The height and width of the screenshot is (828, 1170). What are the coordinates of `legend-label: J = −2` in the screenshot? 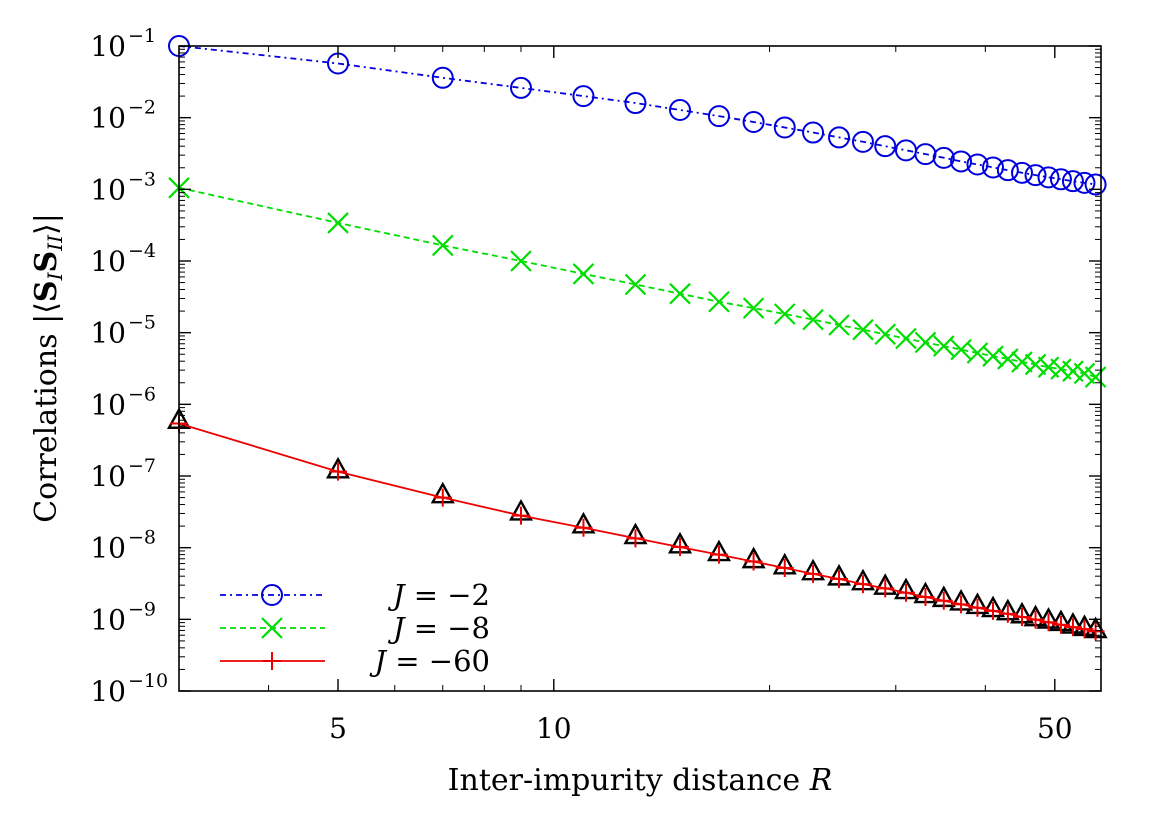 It's located at (439, 595).